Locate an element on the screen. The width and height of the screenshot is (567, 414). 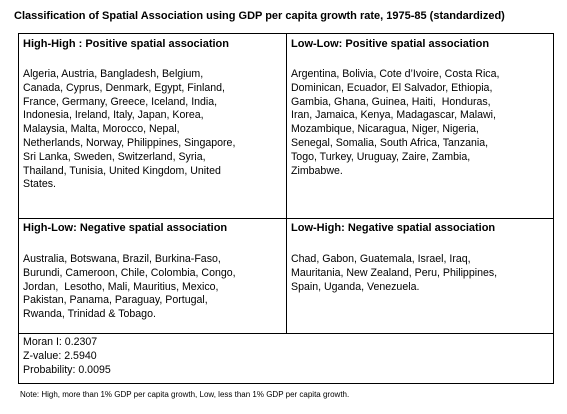
quadrant-heading: High-Low: Negative spatial association is located at coordinates (125, 228).